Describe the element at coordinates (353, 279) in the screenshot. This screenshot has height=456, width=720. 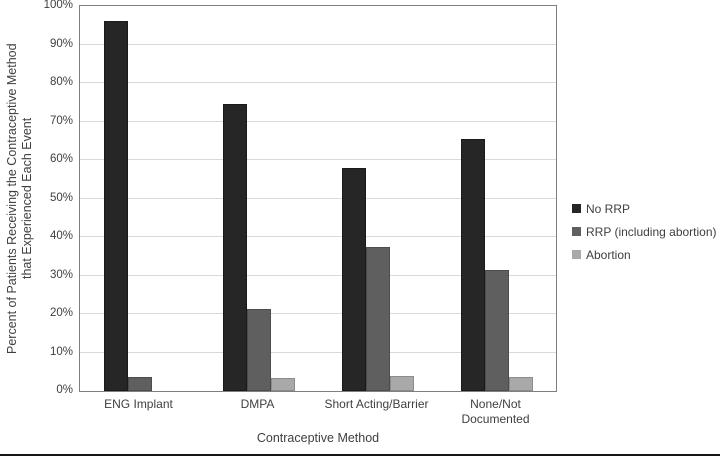
I see `bar-no-rrp-short-acting-barrier` at that location.